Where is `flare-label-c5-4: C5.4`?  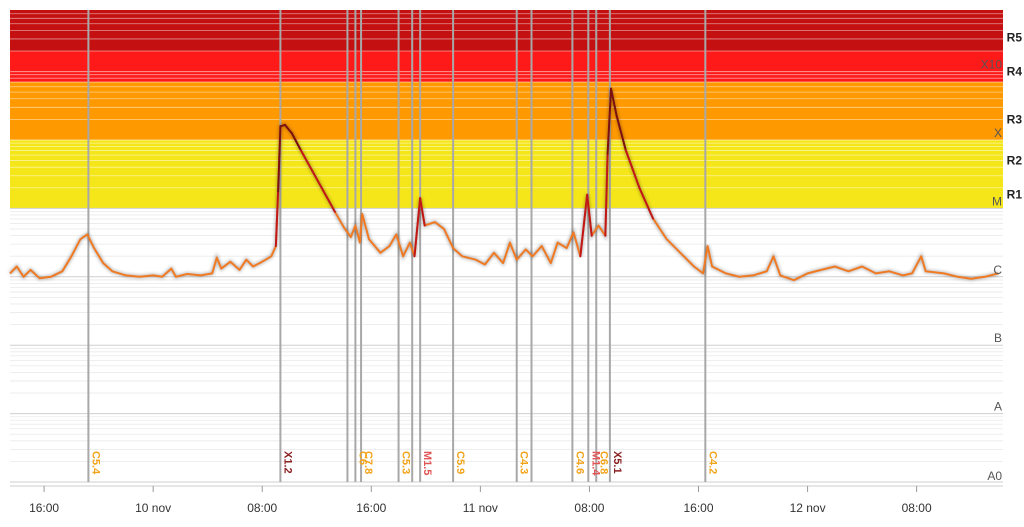
flare-label-c5-4: C5.4 is located at coordinates (95, 463).